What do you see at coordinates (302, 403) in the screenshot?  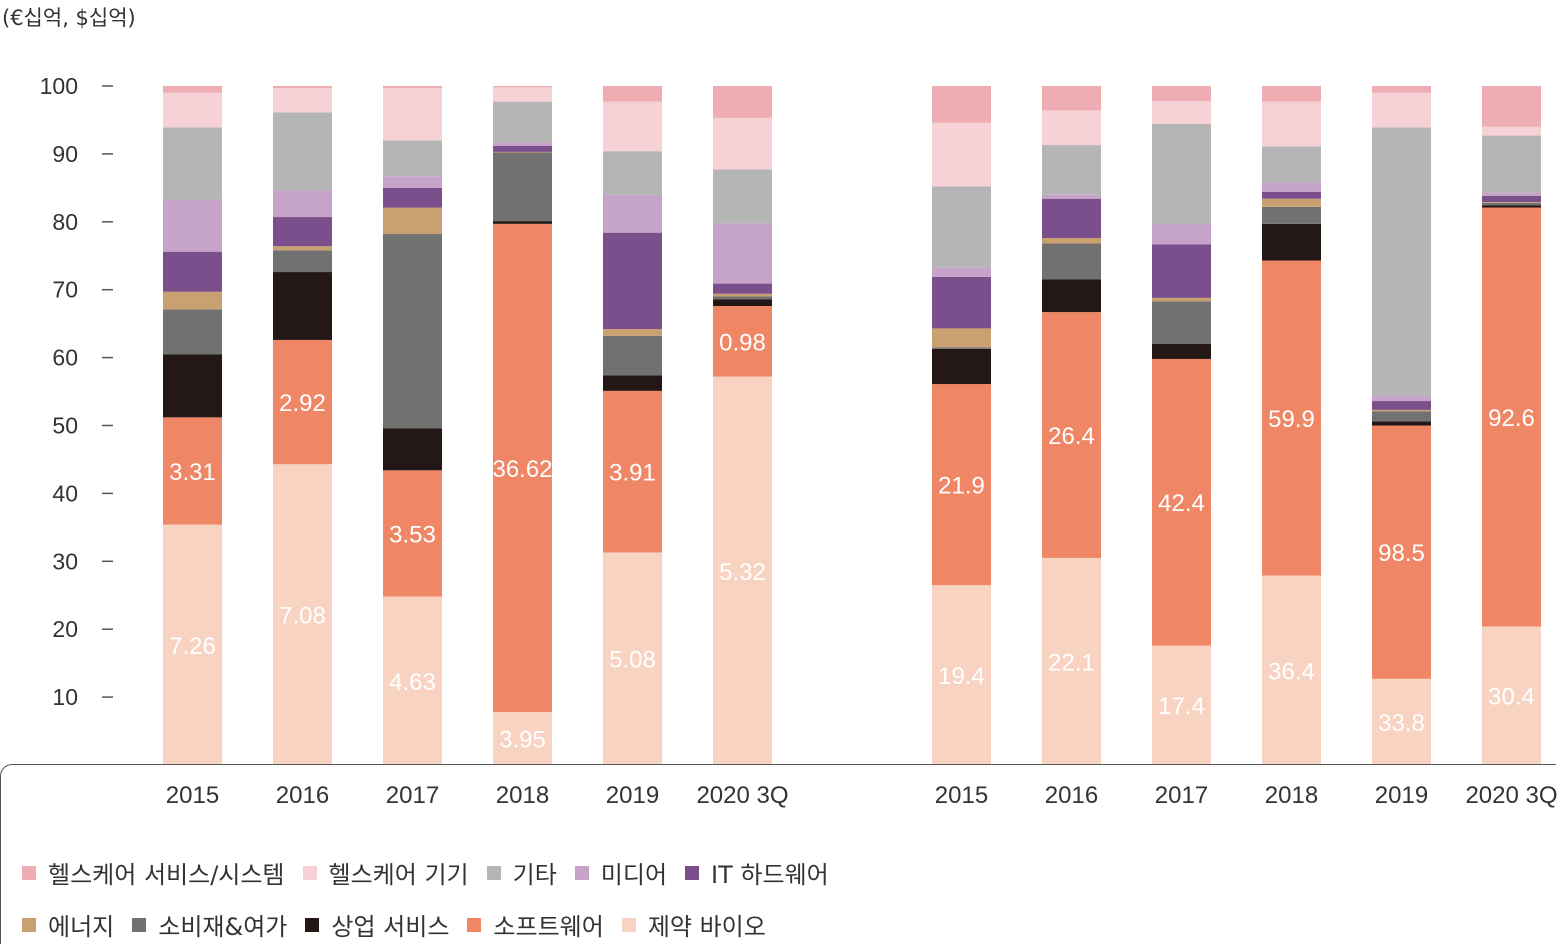 I see `data-label: 2.92` at bounding box center [302, 403].